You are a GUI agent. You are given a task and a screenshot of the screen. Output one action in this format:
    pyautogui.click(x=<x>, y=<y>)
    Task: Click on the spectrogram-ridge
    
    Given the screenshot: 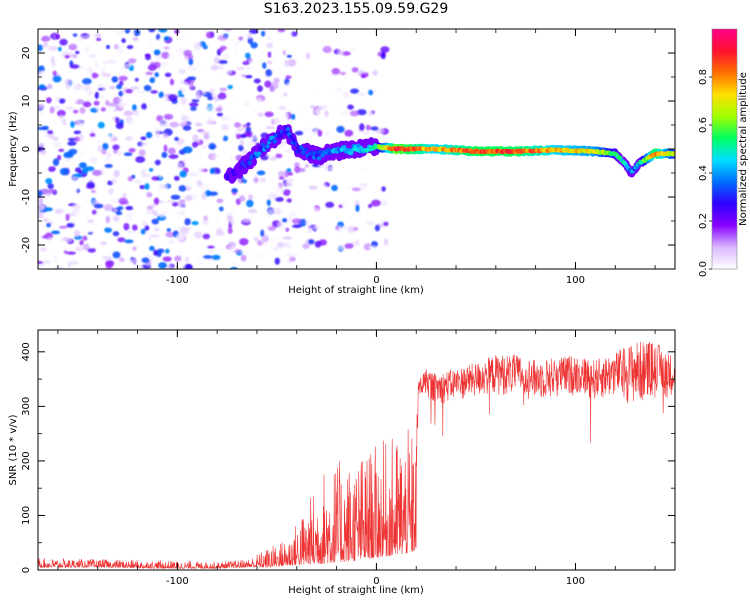 What is the action you would take?
    pyautogui.click(x=449, y=154)
    